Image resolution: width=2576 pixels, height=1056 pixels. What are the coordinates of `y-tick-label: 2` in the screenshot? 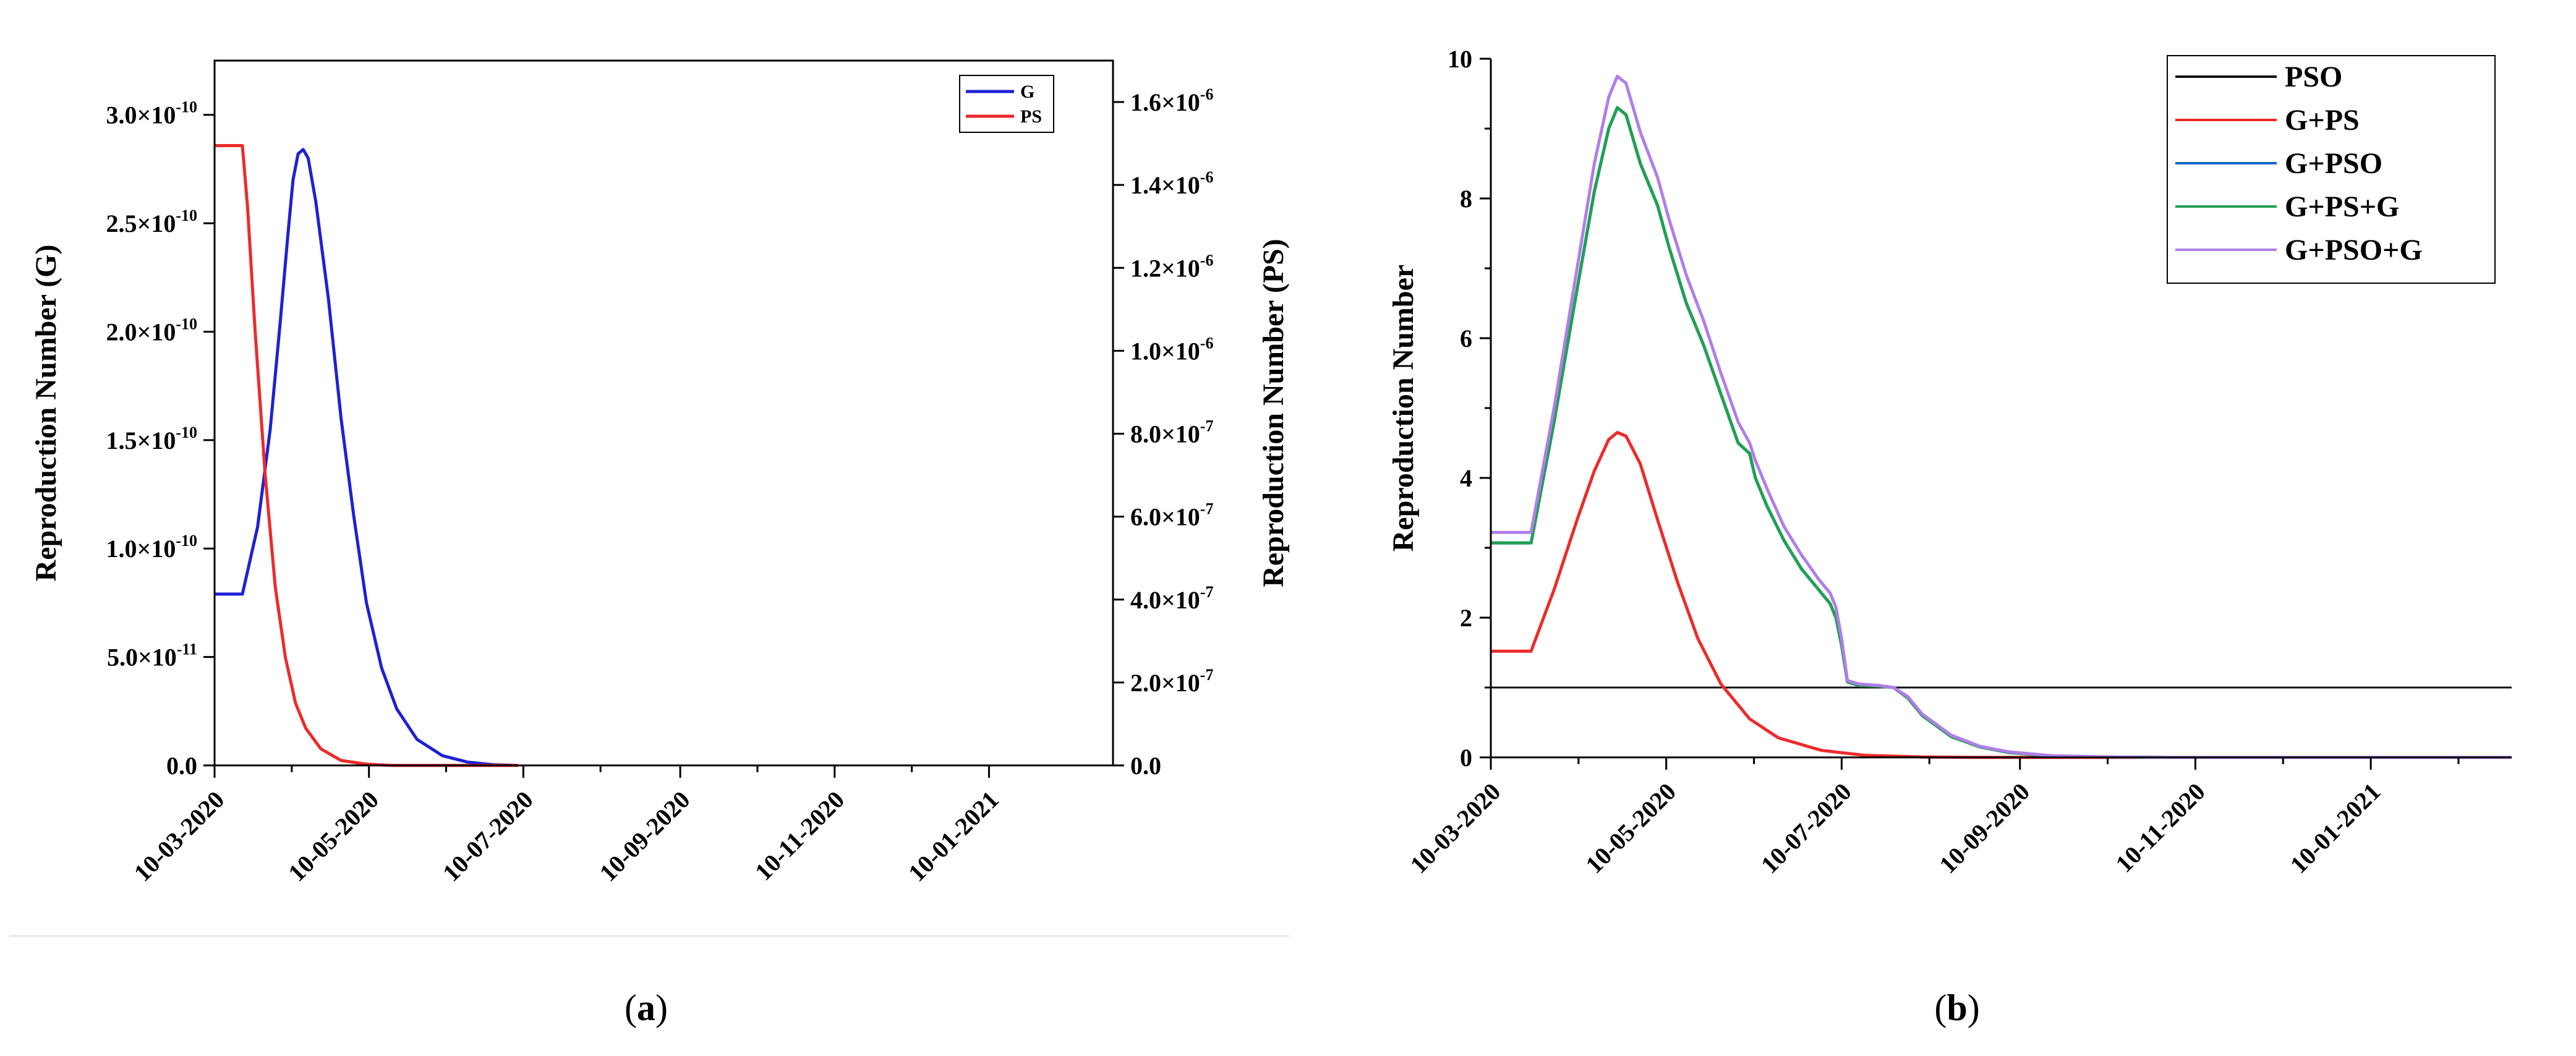 It's located at (1466, 618).